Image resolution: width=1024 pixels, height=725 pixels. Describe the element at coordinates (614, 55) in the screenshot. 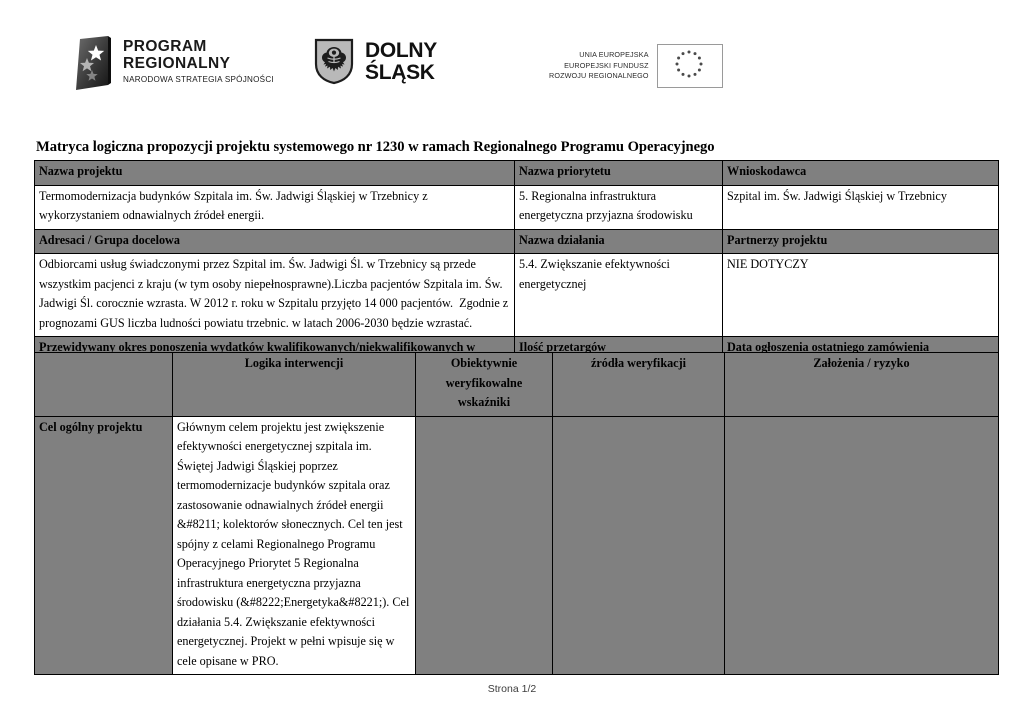

I see `eu-line-1: UNIA EUROPEJSKA` at that location.